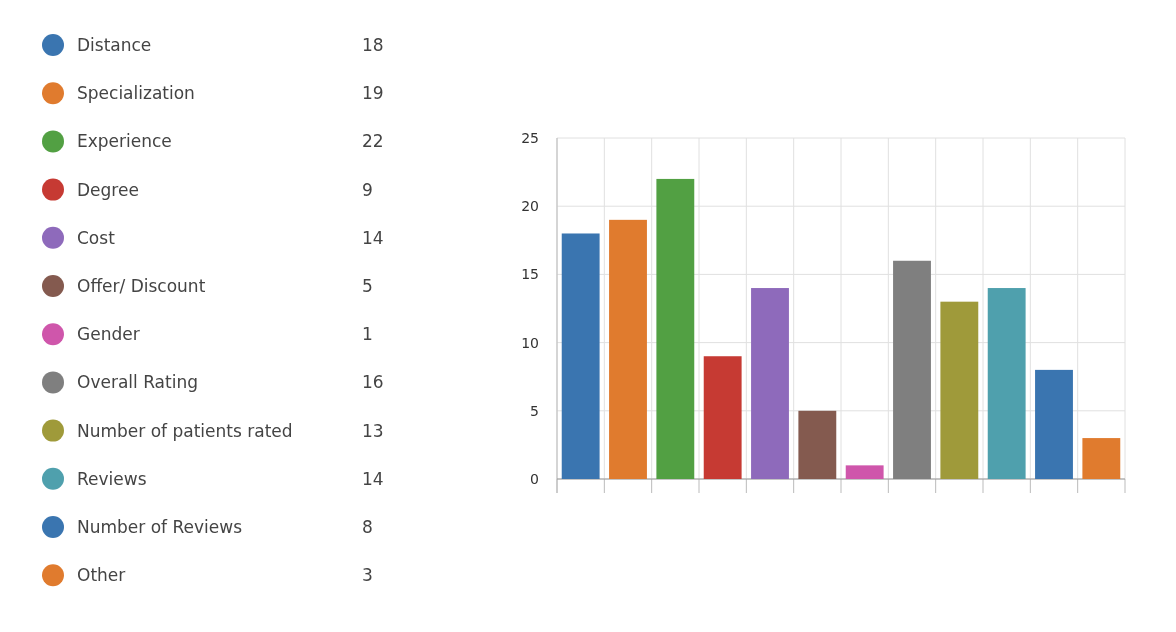 The image size is (1176, 632). I want to click on legend-label: Number of patients rated, so click(185, 430).